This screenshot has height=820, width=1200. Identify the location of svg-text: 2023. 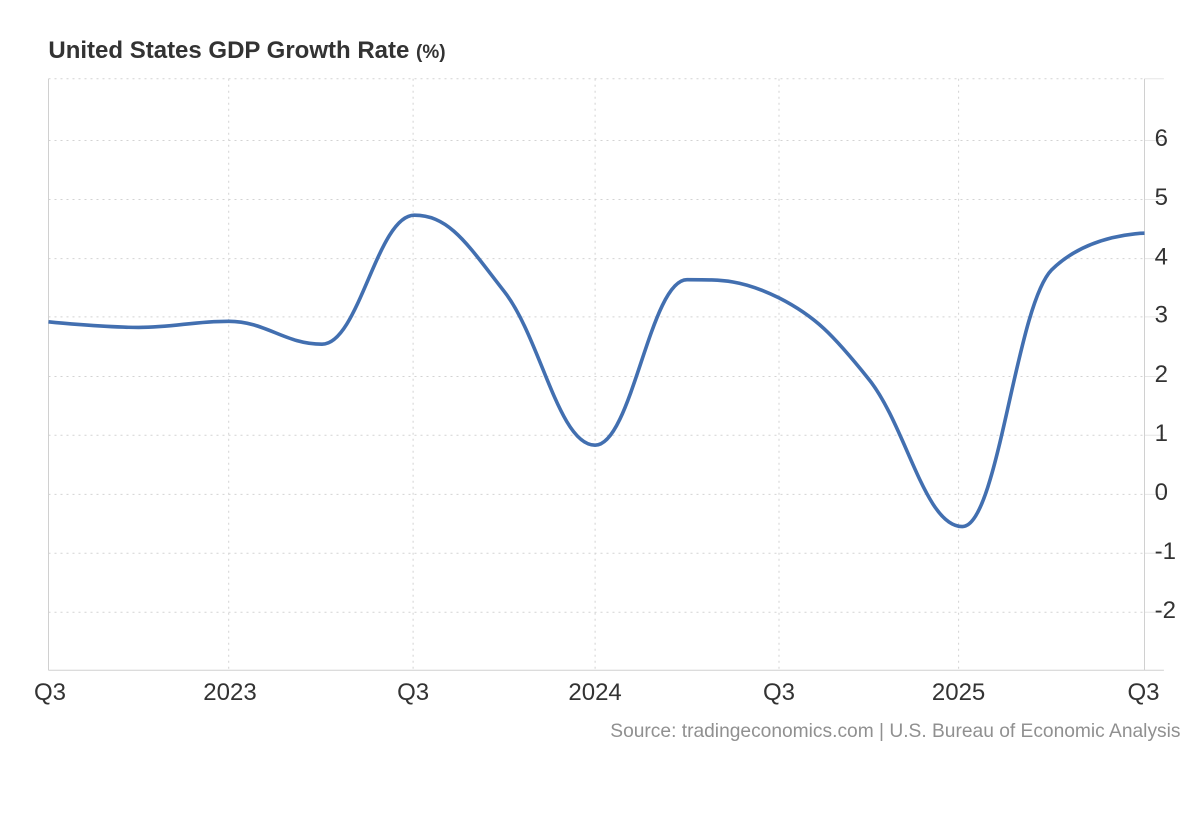
(229, 692).